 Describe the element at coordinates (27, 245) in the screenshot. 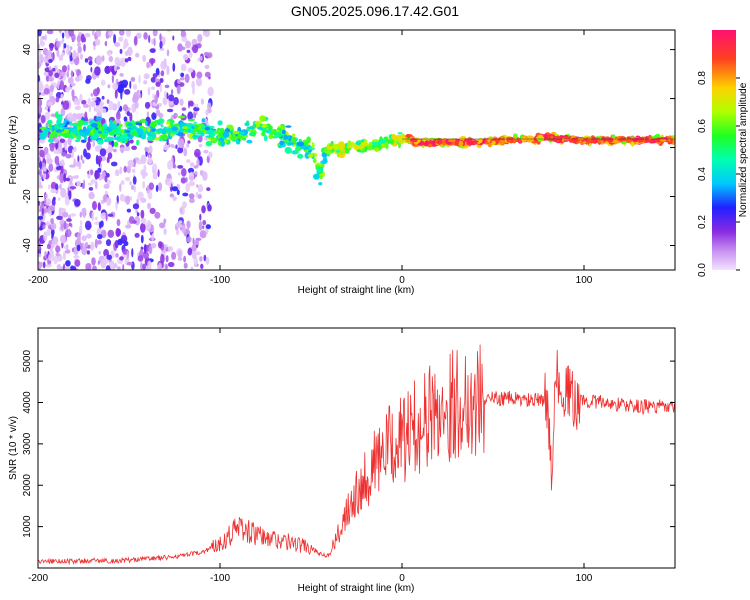

I see `heatmap-y-tick-label: -40` at that location.